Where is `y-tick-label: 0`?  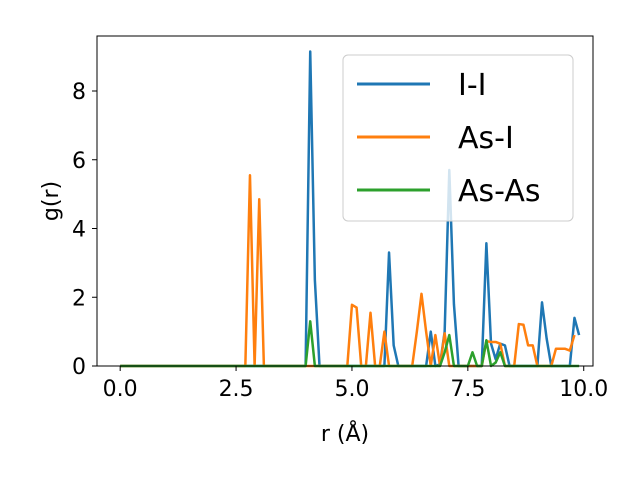
y-tick-label: 0 is located at coordinates (79, 367).